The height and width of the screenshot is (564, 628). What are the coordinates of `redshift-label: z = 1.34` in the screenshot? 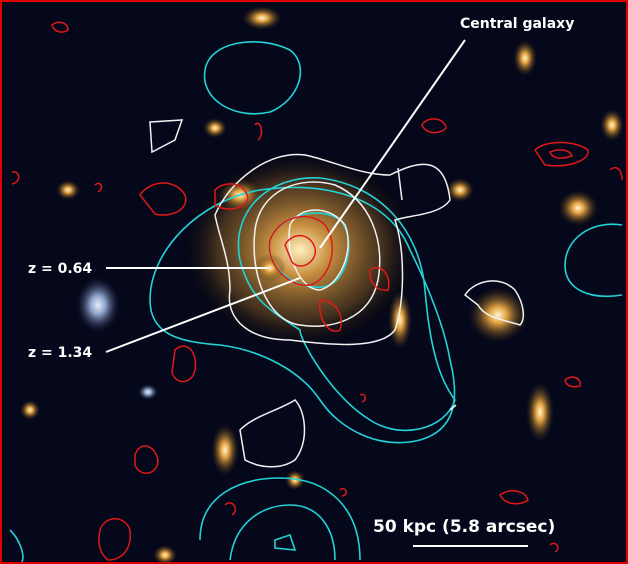 It's located at (60, 353).